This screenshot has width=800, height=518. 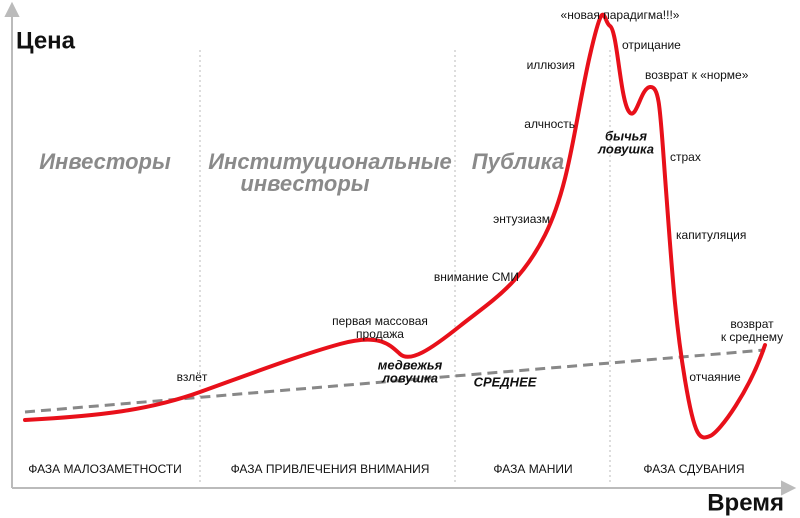 What do you see at coordinates (711, 235) in the screenshot?
I see `stage-label: капитуляция` at bounding box center [711, 235].